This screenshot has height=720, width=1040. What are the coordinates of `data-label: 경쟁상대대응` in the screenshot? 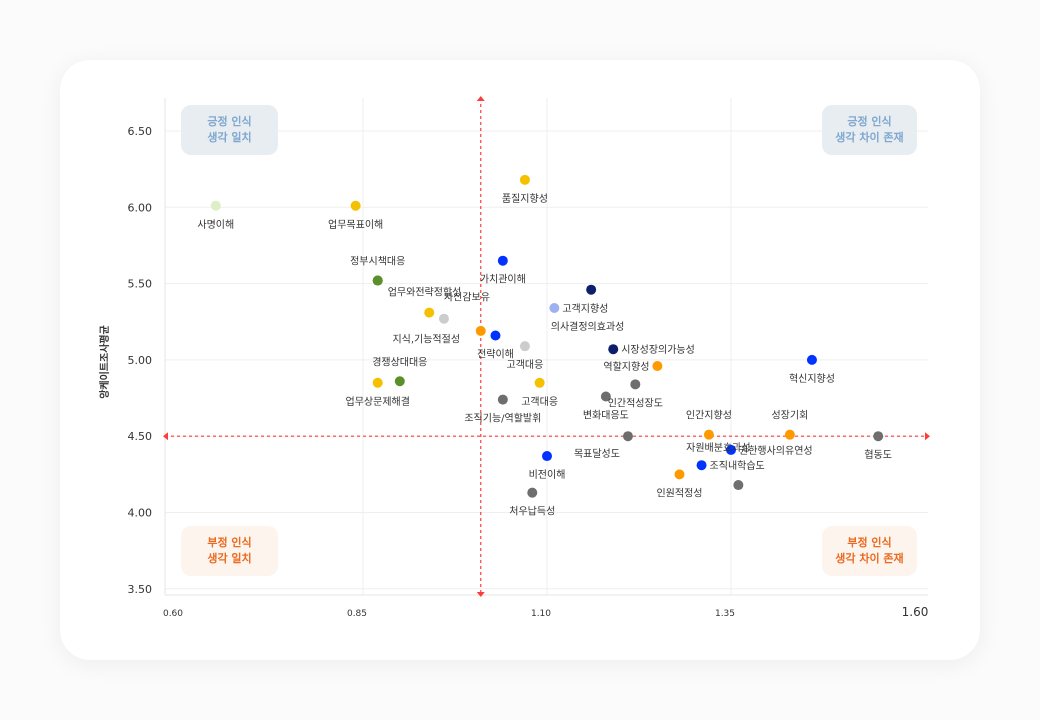 It's located at (399, 361).